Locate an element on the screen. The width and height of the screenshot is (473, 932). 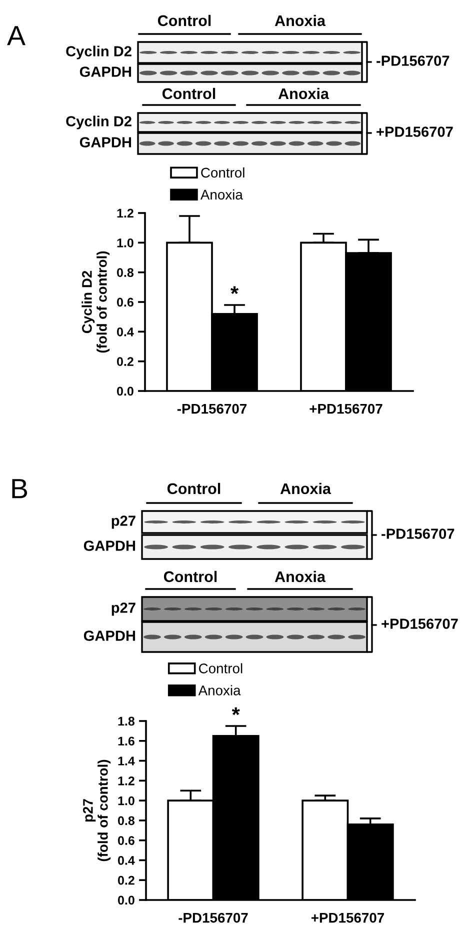
chart-title: B is located at coordinates (20, 488).